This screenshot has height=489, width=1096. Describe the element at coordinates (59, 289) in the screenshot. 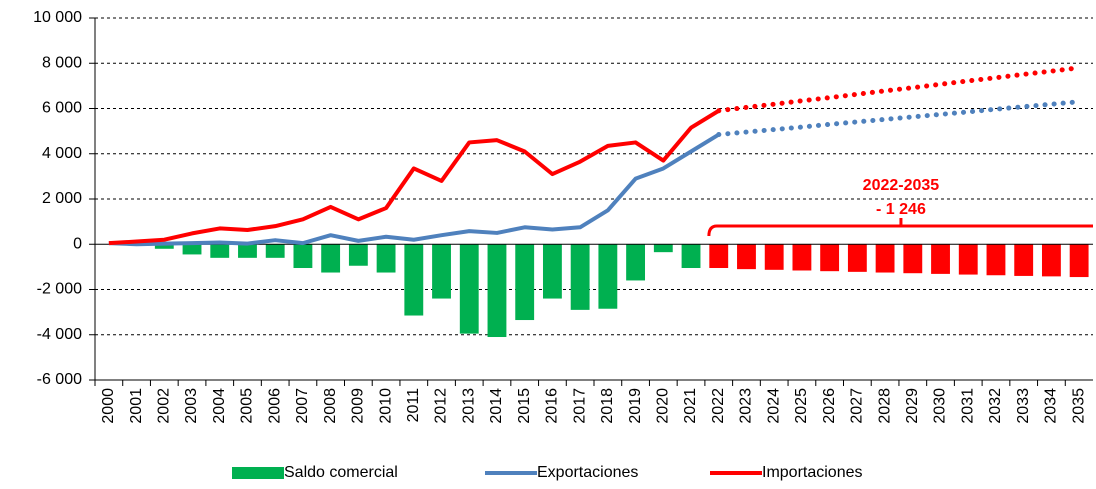

I see `y-tick-label: -2 000` at that location.